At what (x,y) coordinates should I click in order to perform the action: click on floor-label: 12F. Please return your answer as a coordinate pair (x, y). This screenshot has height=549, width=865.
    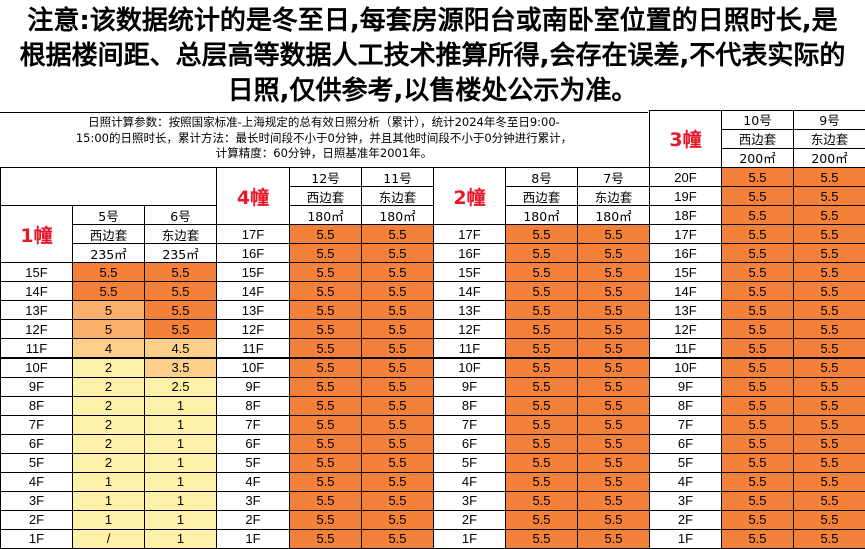
    Looking at the image, I should click on (685, 329).